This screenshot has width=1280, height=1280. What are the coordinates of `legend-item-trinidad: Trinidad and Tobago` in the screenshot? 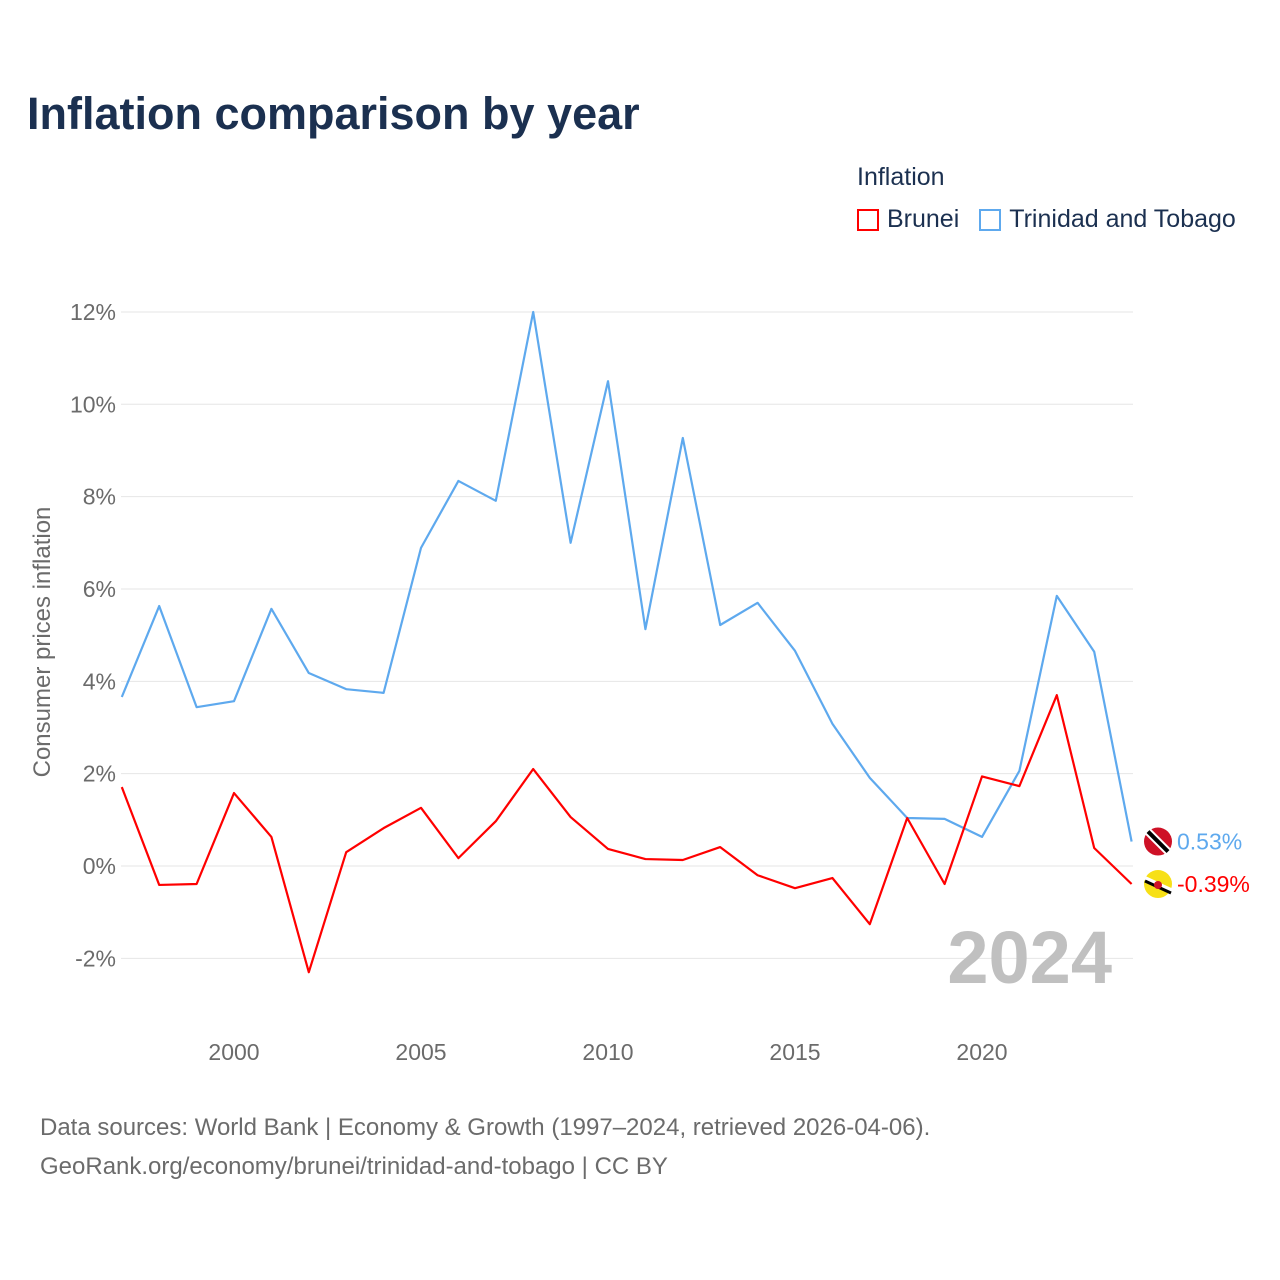 It's located at (1107, 219).